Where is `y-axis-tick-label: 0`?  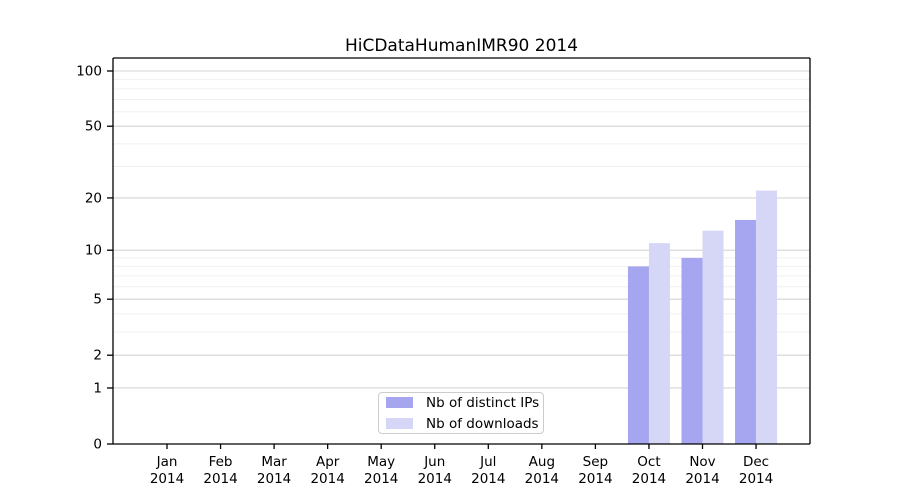 y-axis-tick-label: 0 is located at coordinates (97, 445).